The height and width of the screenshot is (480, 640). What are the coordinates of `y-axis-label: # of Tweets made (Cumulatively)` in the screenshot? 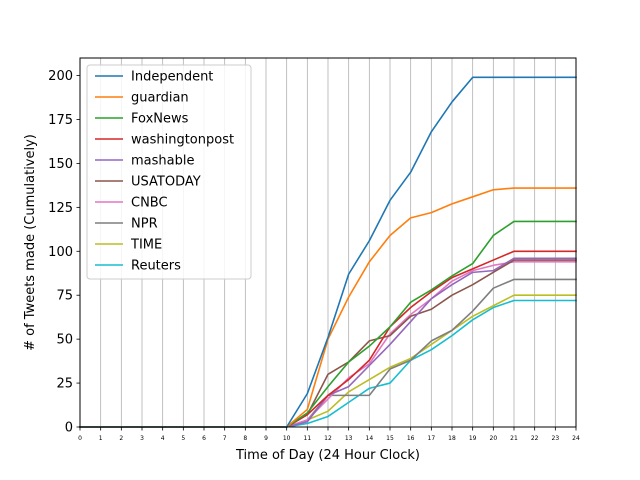 It's located at (30, 242).